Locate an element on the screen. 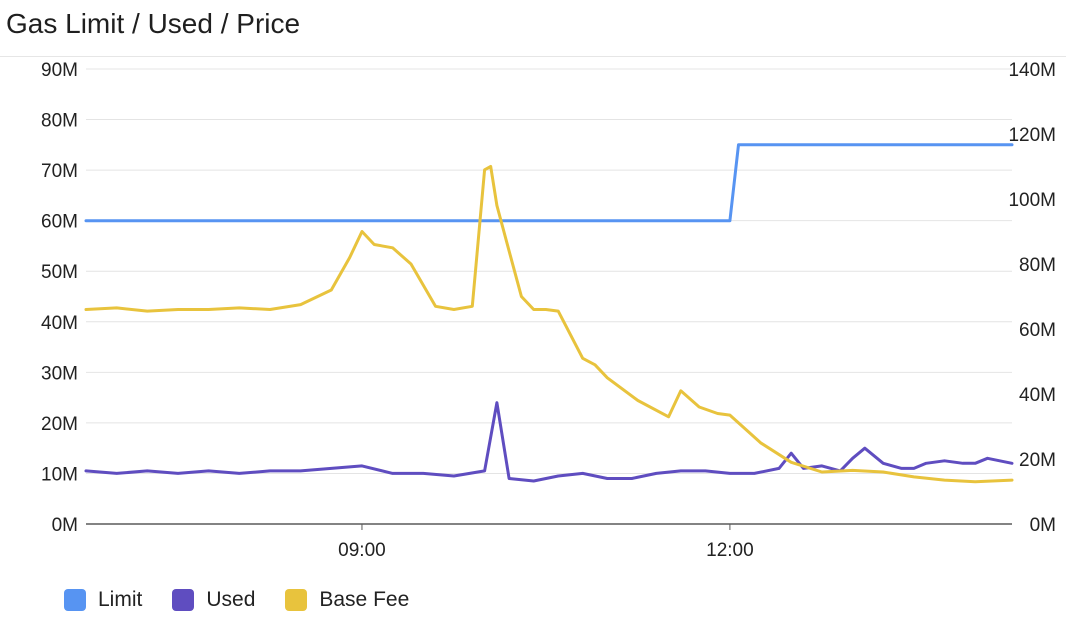  chart-title: Gas Limit / Used / Price is located at coordinates (153, 23).